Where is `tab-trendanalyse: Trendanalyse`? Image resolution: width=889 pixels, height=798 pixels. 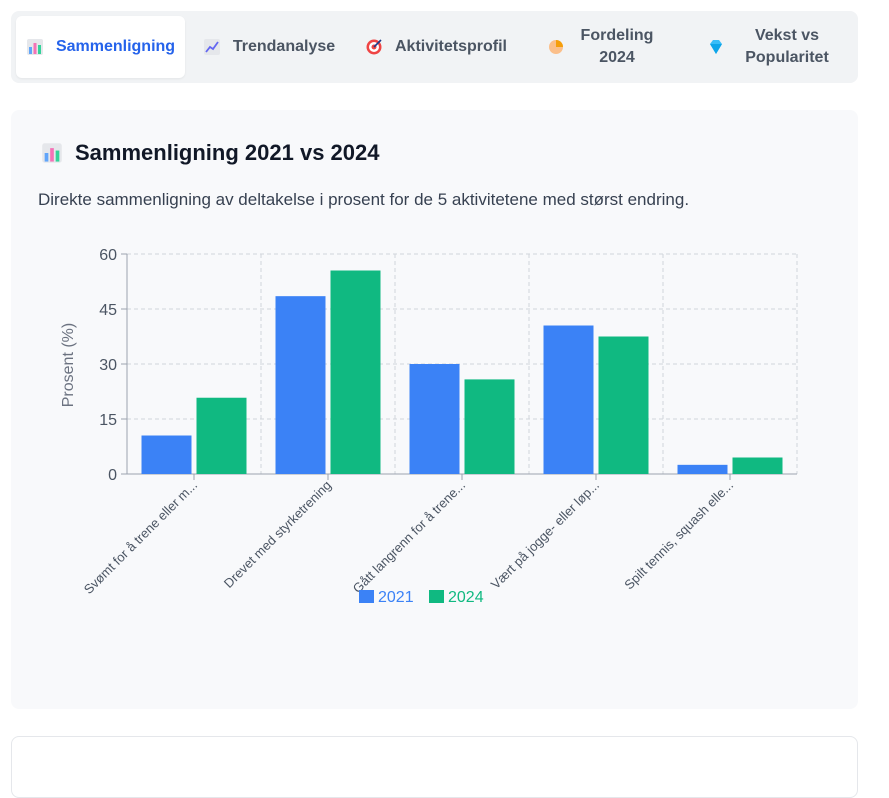
tab-trendanalyse: Trendanalyse is located at coordinates (269, 47).